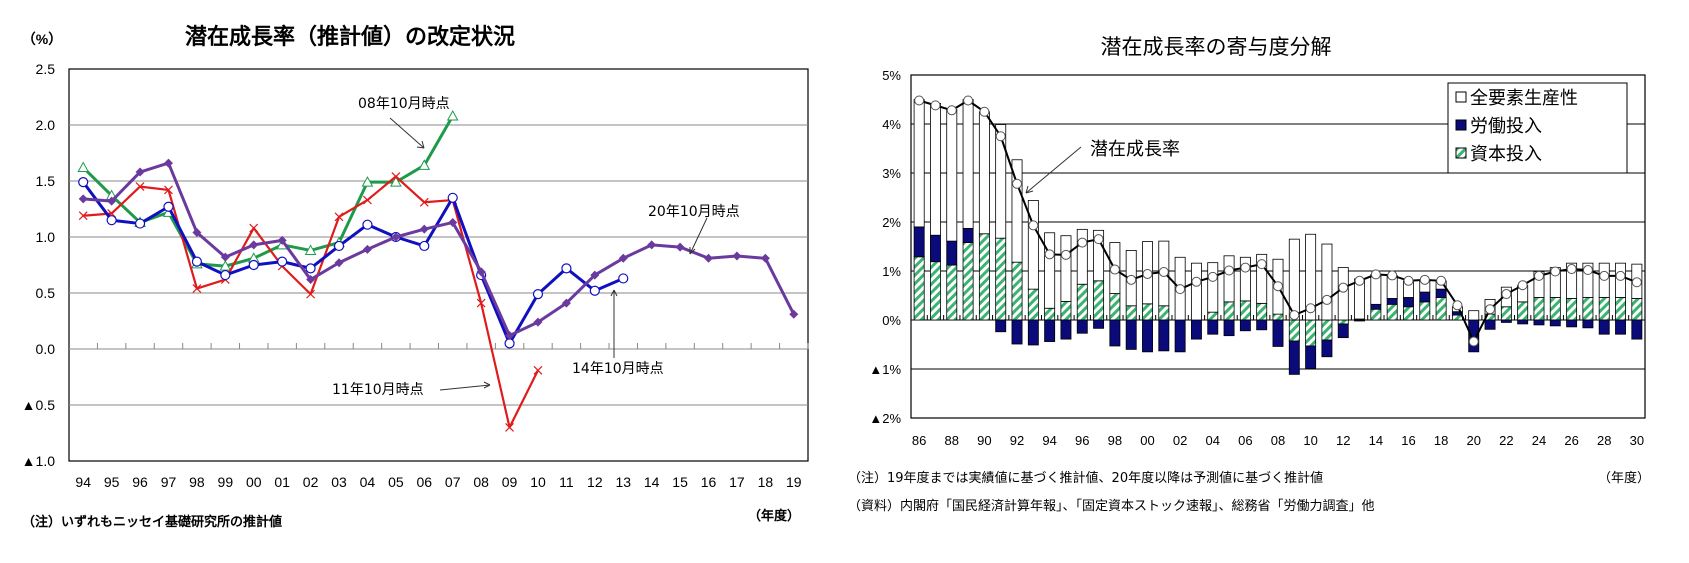 This screenshot has width=1689, height=563. Describe the element at coordinates (378, 390) in the screenshot. I see `annotation-11: 11年10月時点` at that location.